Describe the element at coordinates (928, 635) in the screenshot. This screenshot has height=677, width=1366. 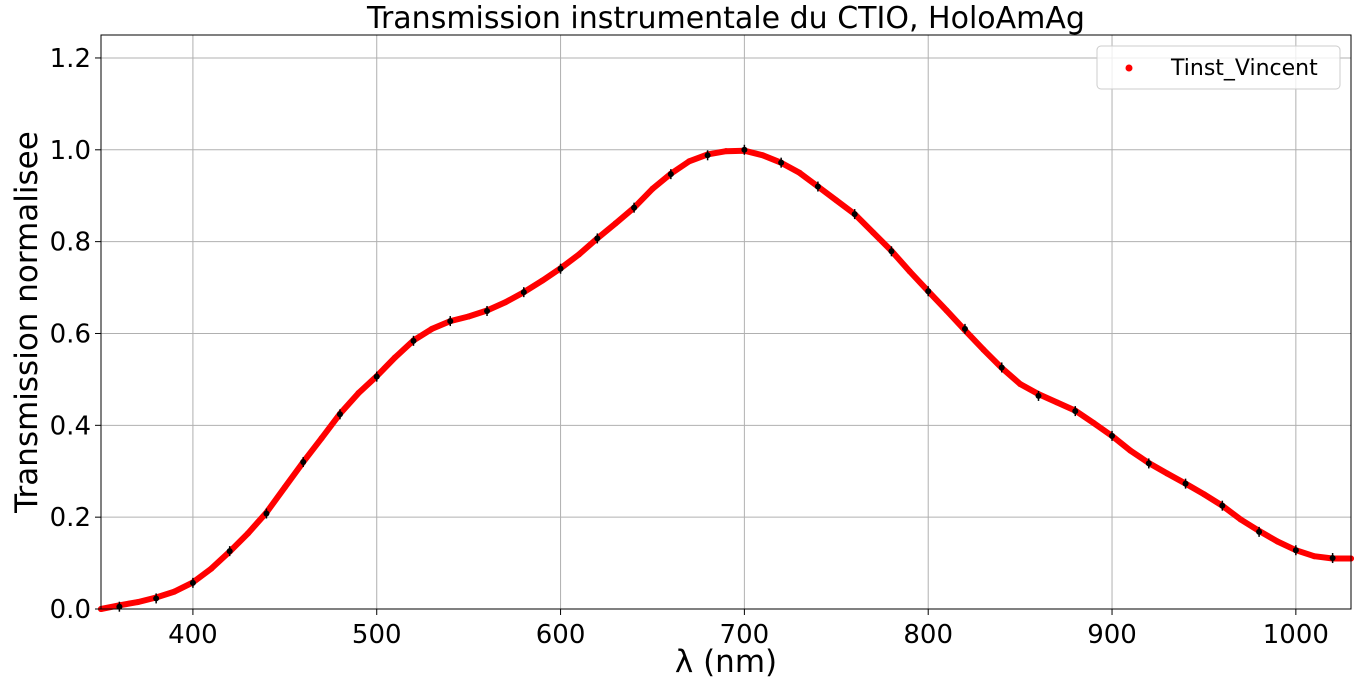
I see `x-tick-label: 800` at that location.